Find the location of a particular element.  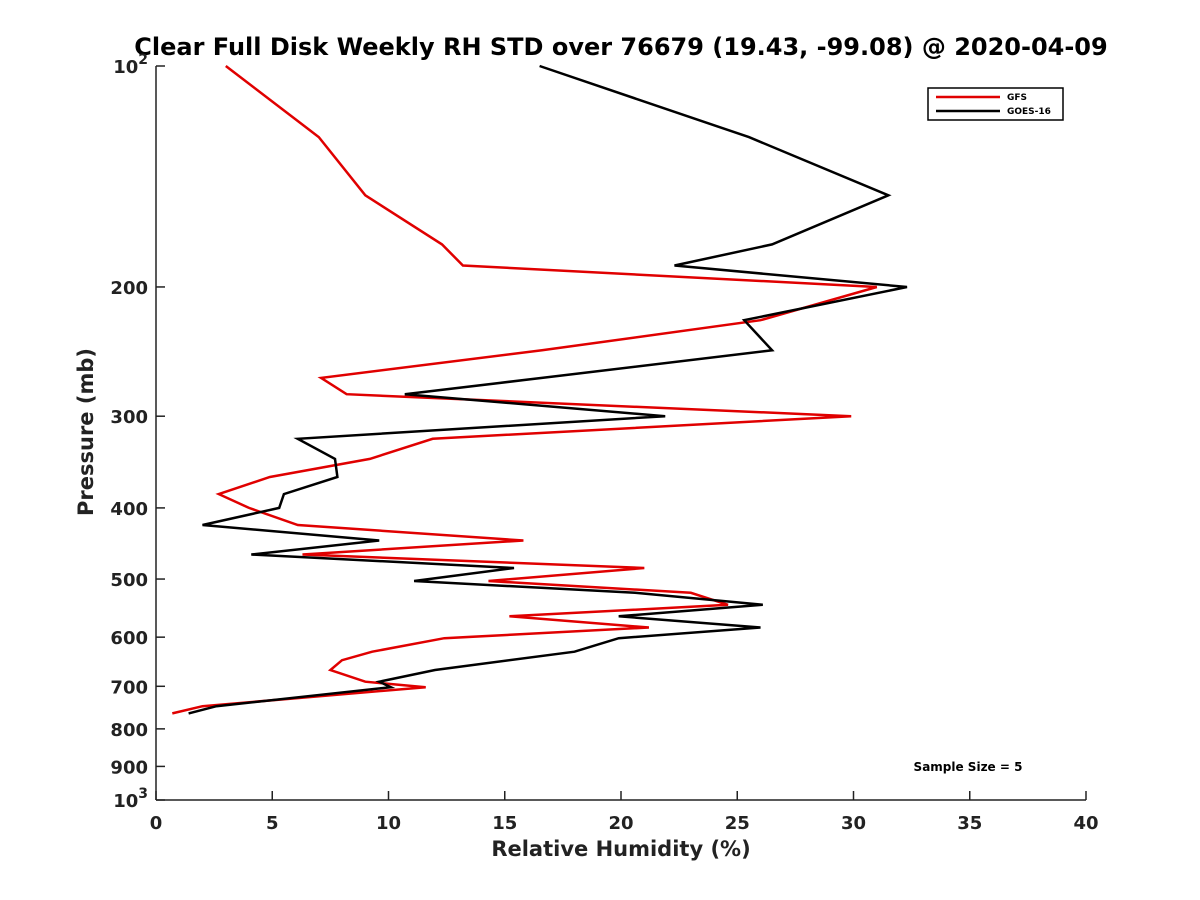

y-tick-label: 800 is located at coordinates (129, 730).